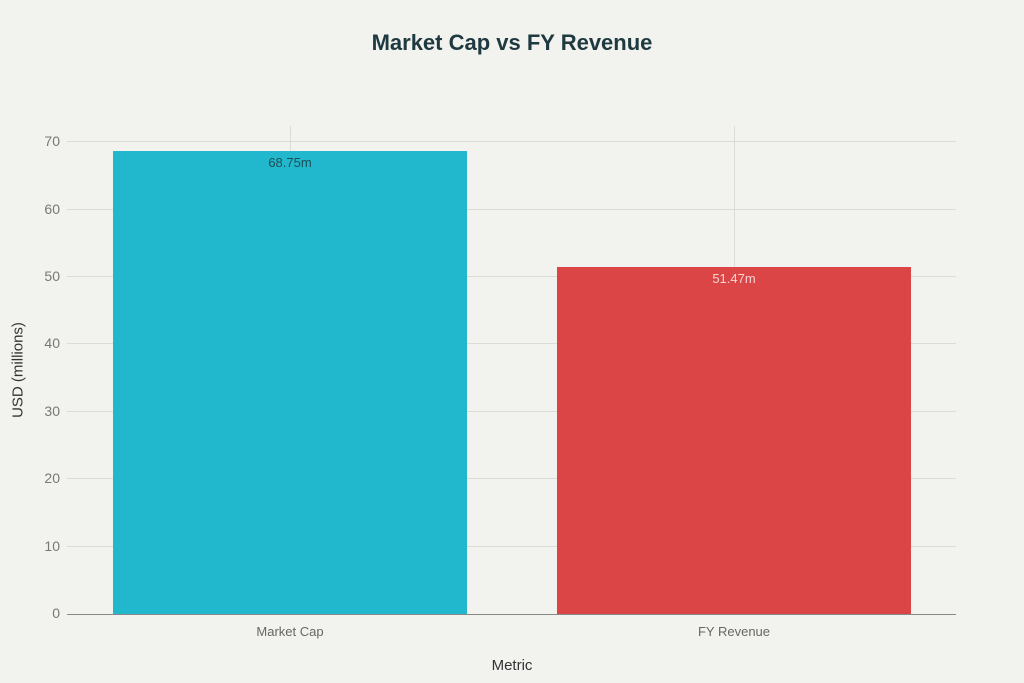 This screenshot has width=1024, height=683. Describe the element at coordinates (56, 613) in the screenshot. I see `y-tick-label: 0` at that location.